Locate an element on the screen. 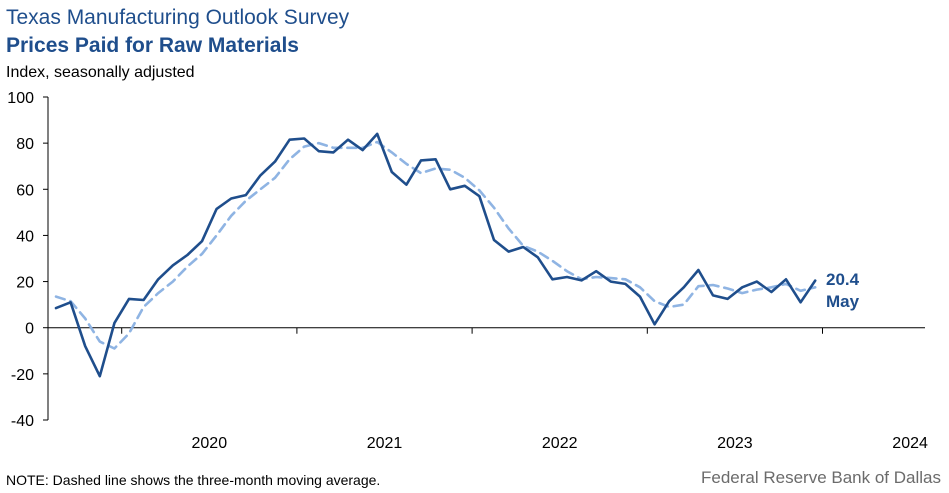 This screenshot has width=949, height=493. latest-value-label: 20.4 is located at coordinates (843, 279).